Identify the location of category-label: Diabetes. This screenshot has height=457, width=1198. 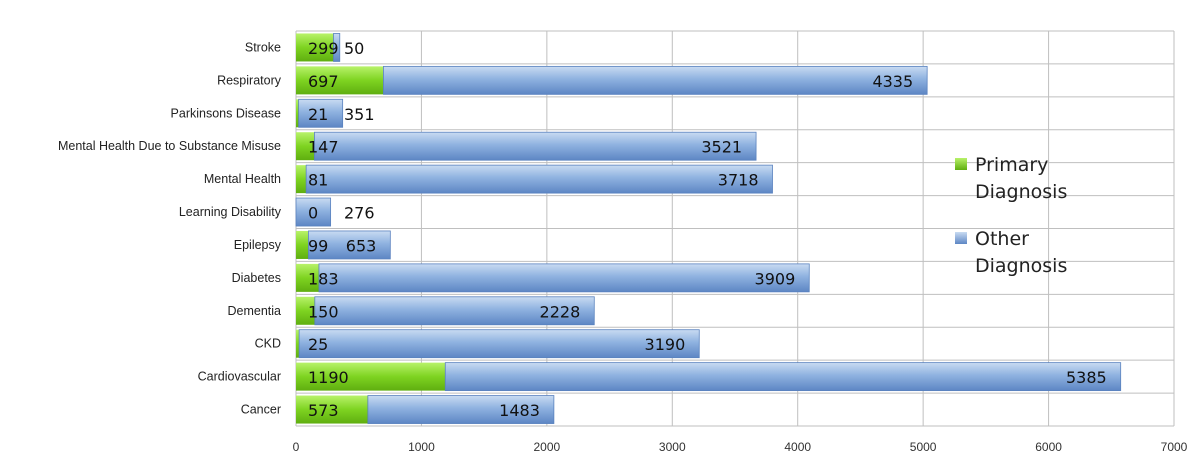
(256, 278).